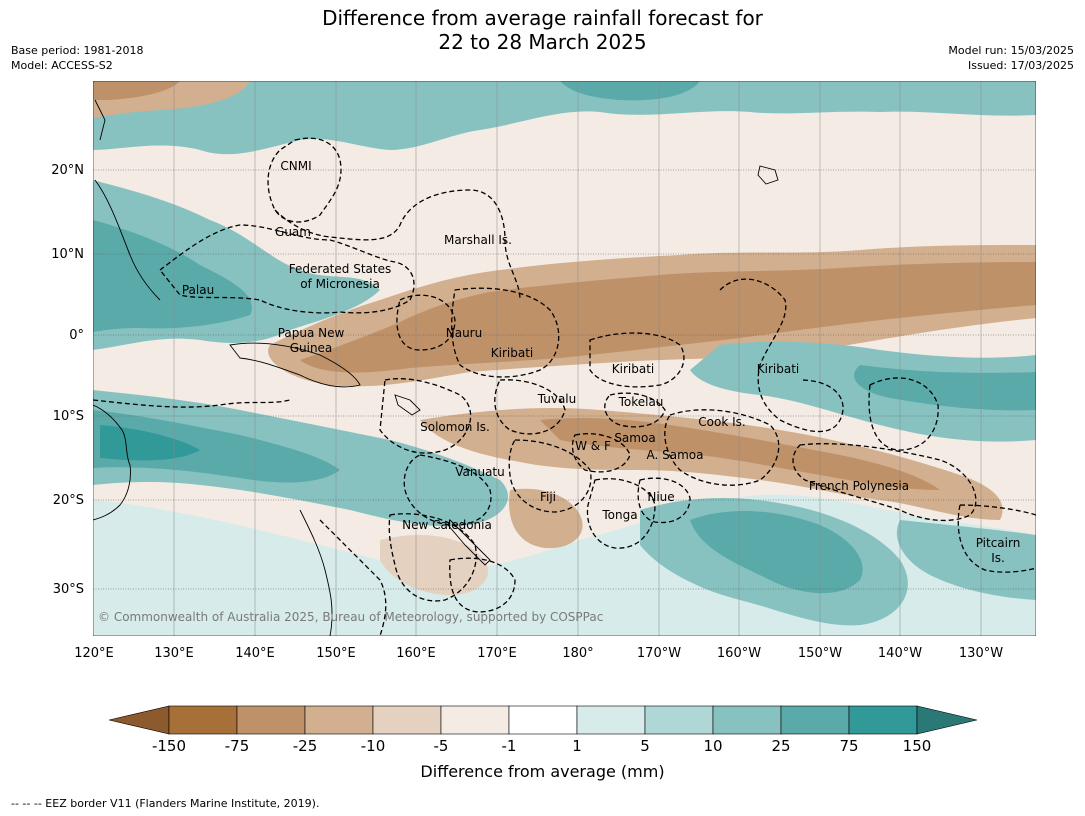 The width and height of the screenshot is (1085, 816). I want to click on colorbar-tick-label: -150, so click(169, 746).